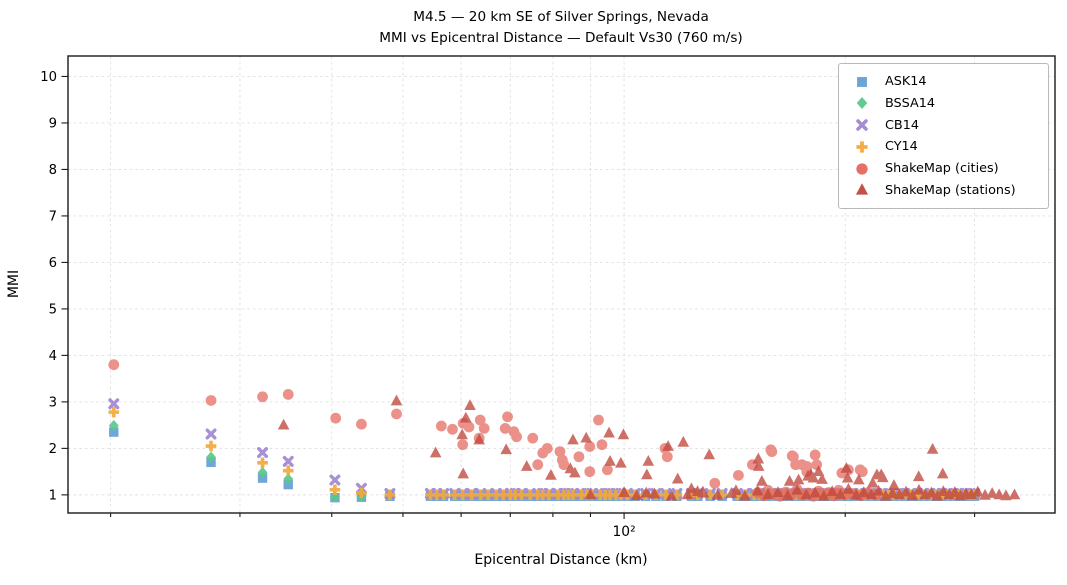 Image resolution: width=1067 pixels, height=585 pixels. Describe the element at coordinates (53, 356) in the screenshot. I see `y-tick-label: 4` at that location.